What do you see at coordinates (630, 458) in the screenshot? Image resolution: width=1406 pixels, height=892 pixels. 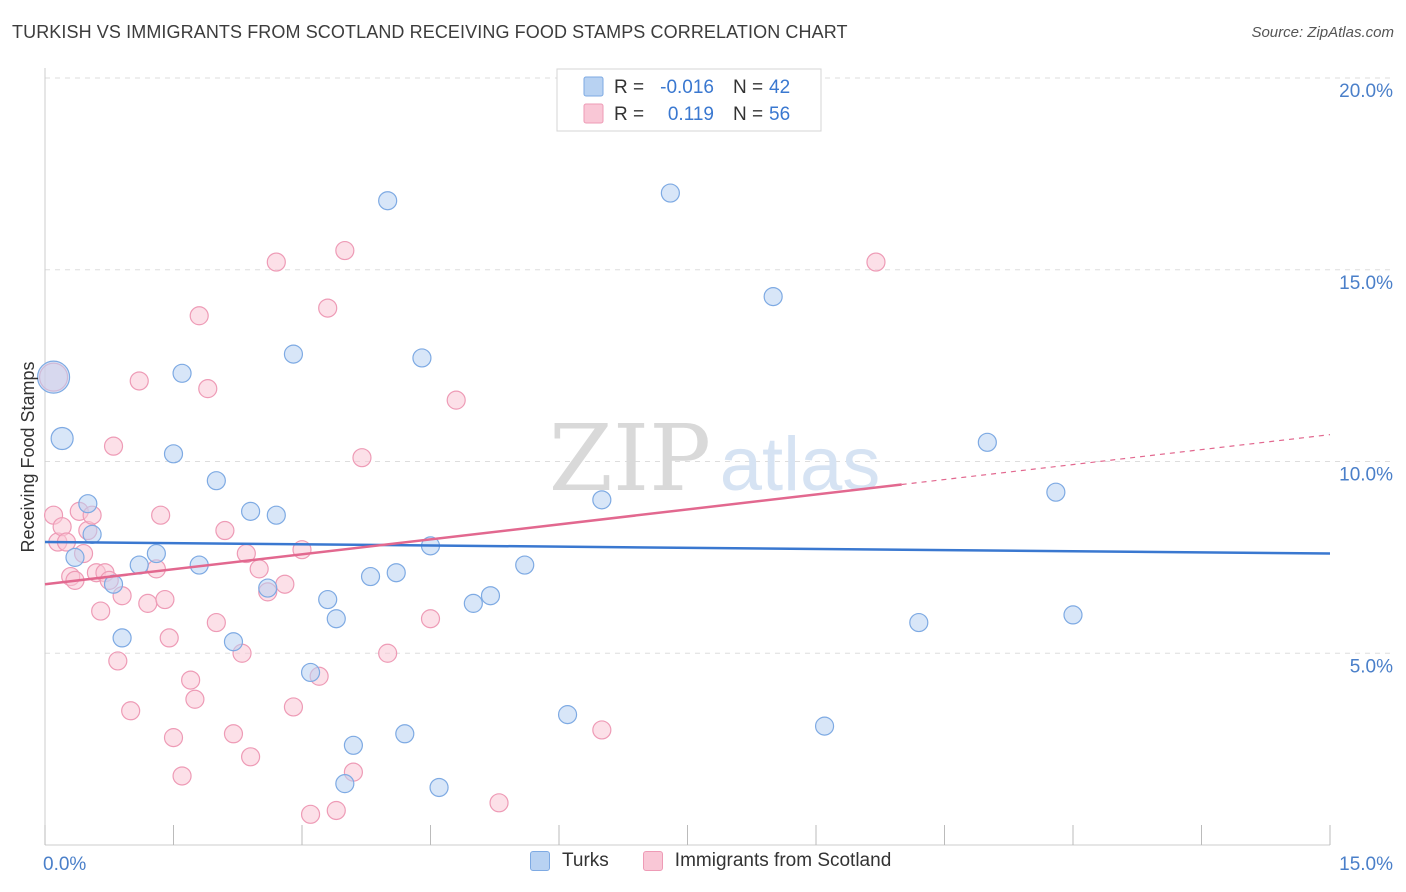 I see `watermark-zip: ZIP` at bounding box center [630, 458].